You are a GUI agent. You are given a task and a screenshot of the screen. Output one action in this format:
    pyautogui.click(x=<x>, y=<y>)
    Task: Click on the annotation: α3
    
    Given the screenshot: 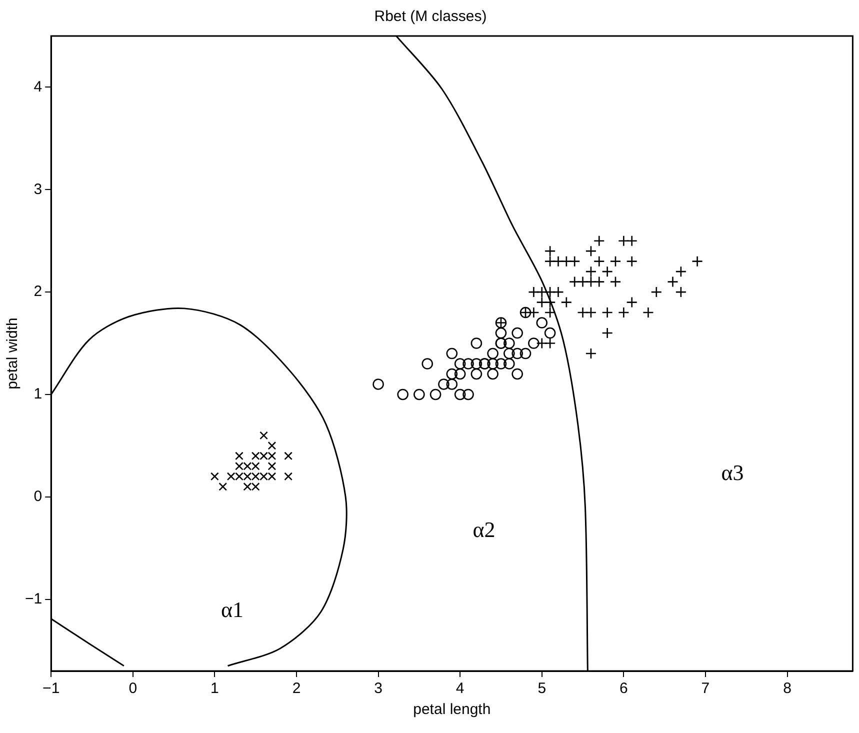 What is the action you would take?
    pyautogui.click(x=732, y=472)
    